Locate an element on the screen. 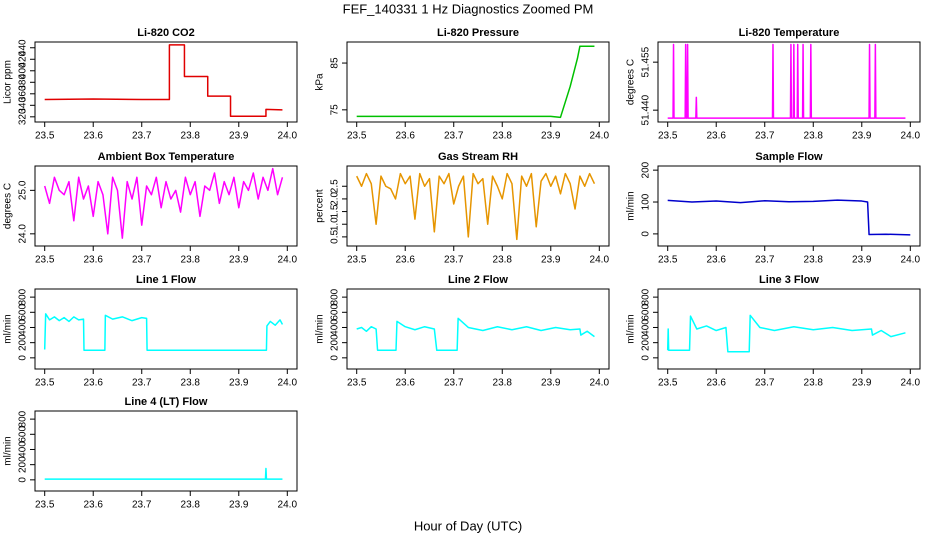 The width and height of the screenshot is (936, 540). y-tick-label: 24.0 is located at coordinates (23, 234).